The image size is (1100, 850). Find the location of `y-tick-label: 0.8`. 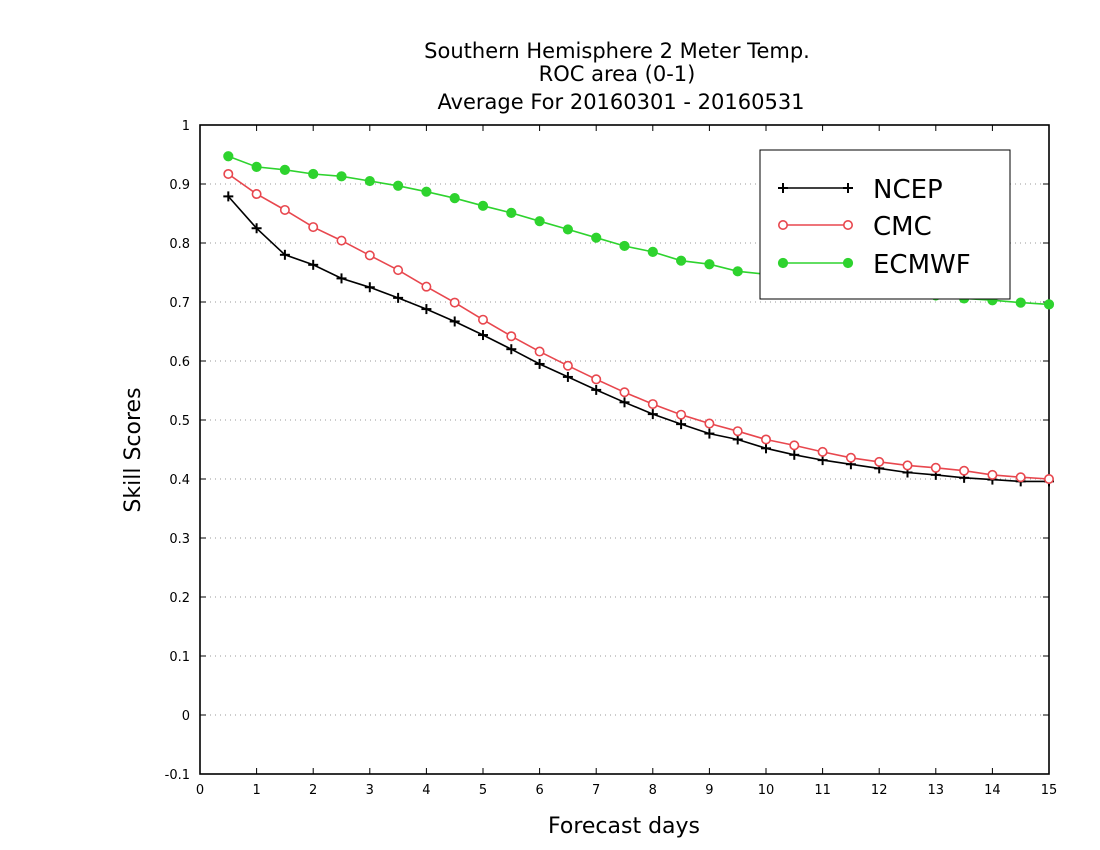

y-tick-label: 0.8 is located at coordinates (179, 244).